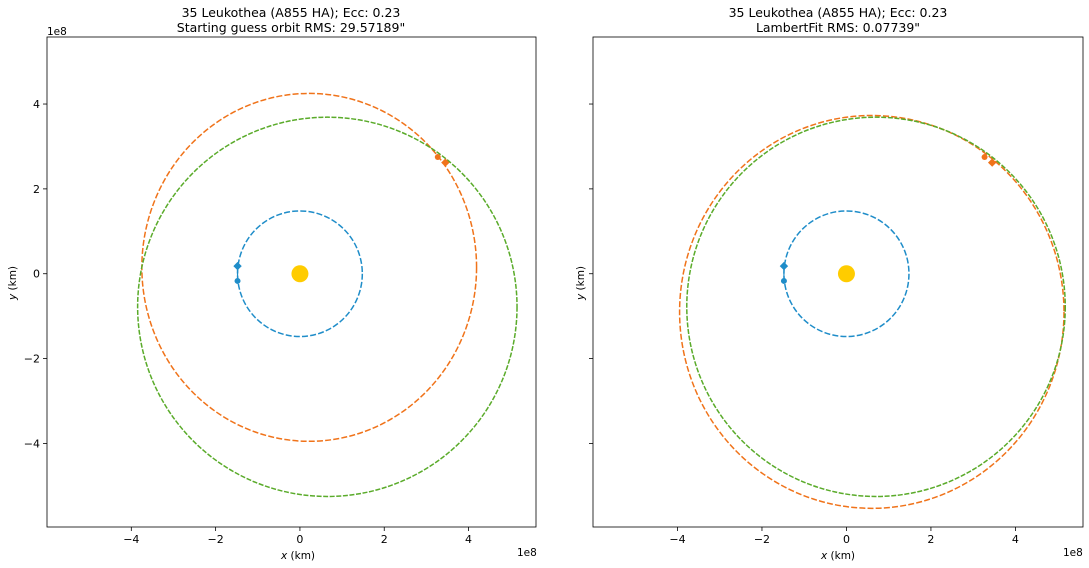 This screenshot has width=1089, height=568. What do you see at coordinates (677, 539) in the screenshot?
I see `right-x-tick-label: −4` at bounding box center [677, 539].